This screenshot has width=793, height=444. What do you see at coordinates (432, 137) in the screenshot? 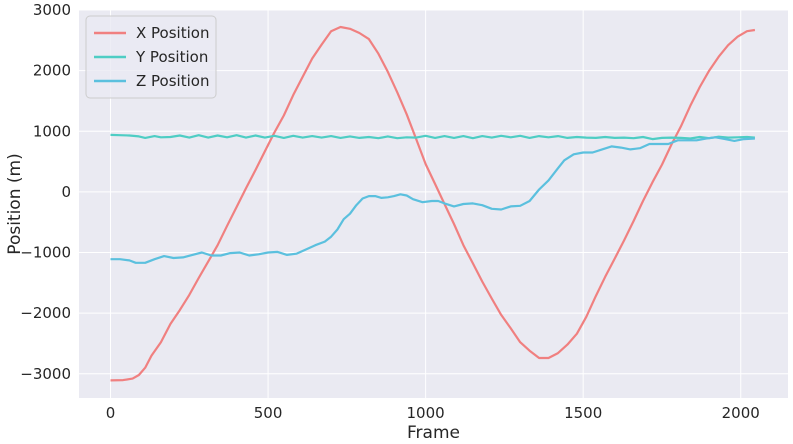
I see `series-line-y-position` at bounding box center [432, 137].